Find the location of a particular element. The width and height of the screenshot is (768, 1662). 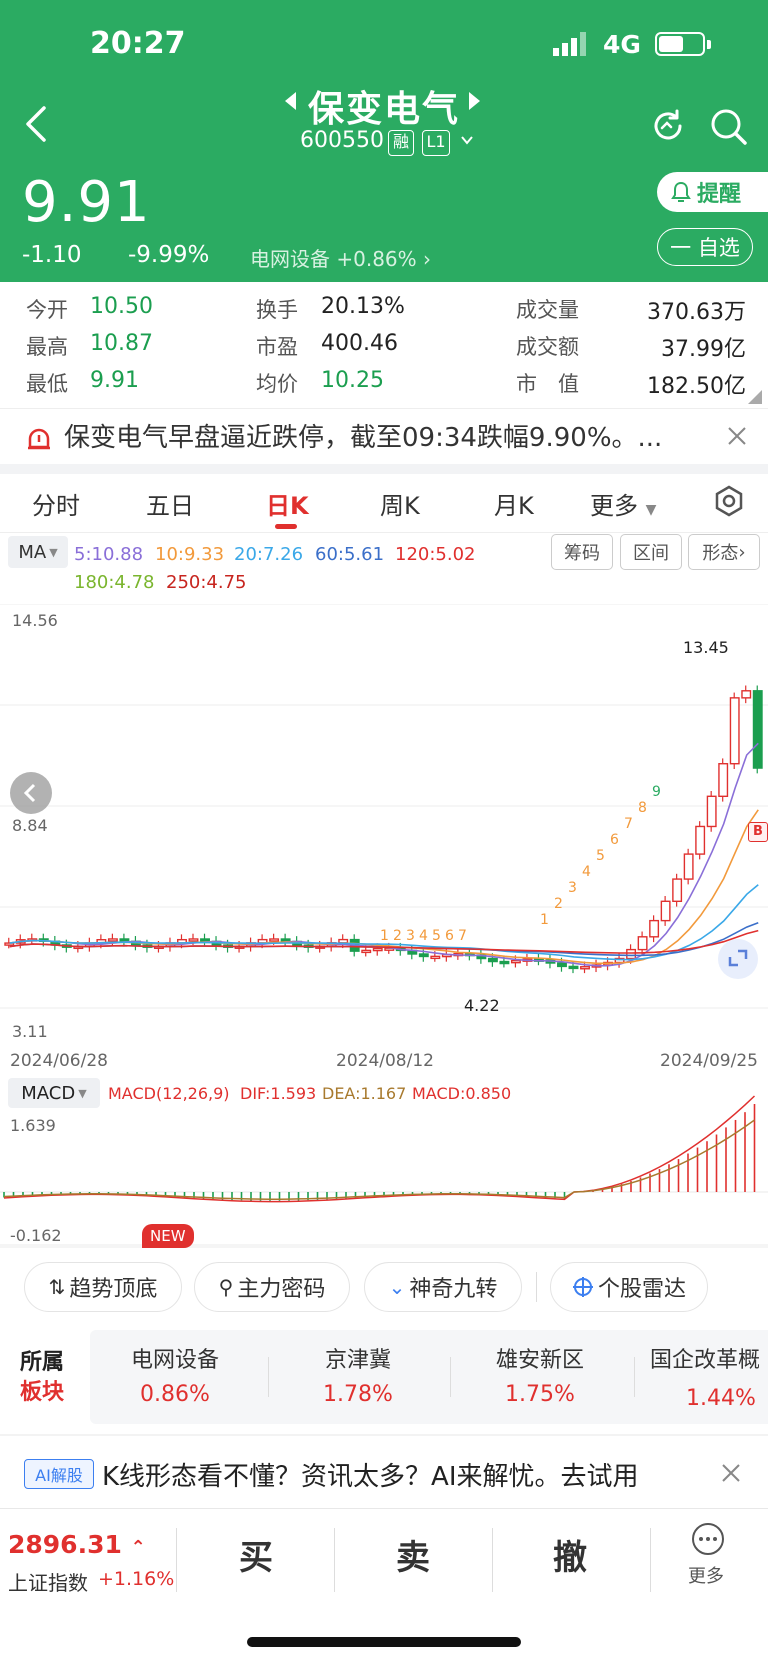

sector-value-4: 1.44% is located at coordinates (721, 1398).